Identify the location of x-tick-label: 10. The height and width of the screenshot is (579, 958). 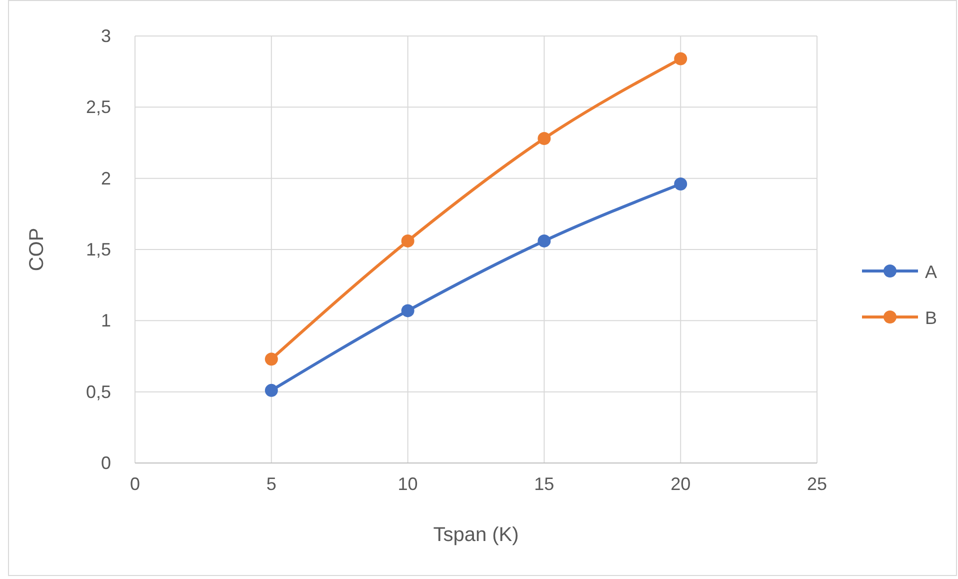
(408, 484).